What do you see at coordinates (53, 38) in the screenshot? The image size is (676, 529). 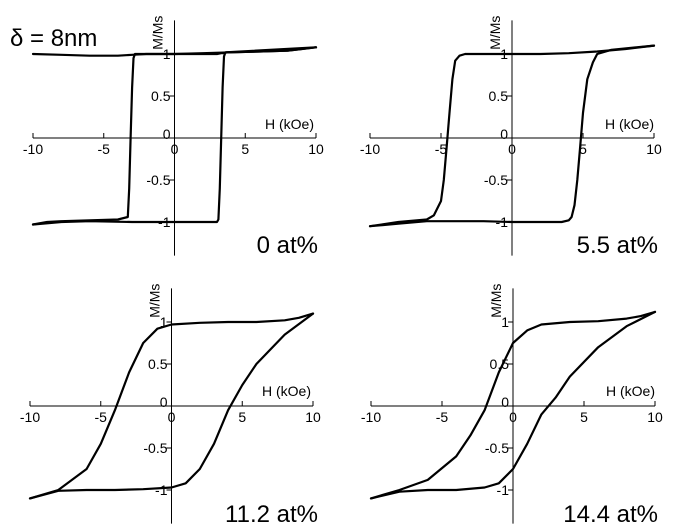 I see `figure-label: δ = 8nm` at bounding box center [53, 38].